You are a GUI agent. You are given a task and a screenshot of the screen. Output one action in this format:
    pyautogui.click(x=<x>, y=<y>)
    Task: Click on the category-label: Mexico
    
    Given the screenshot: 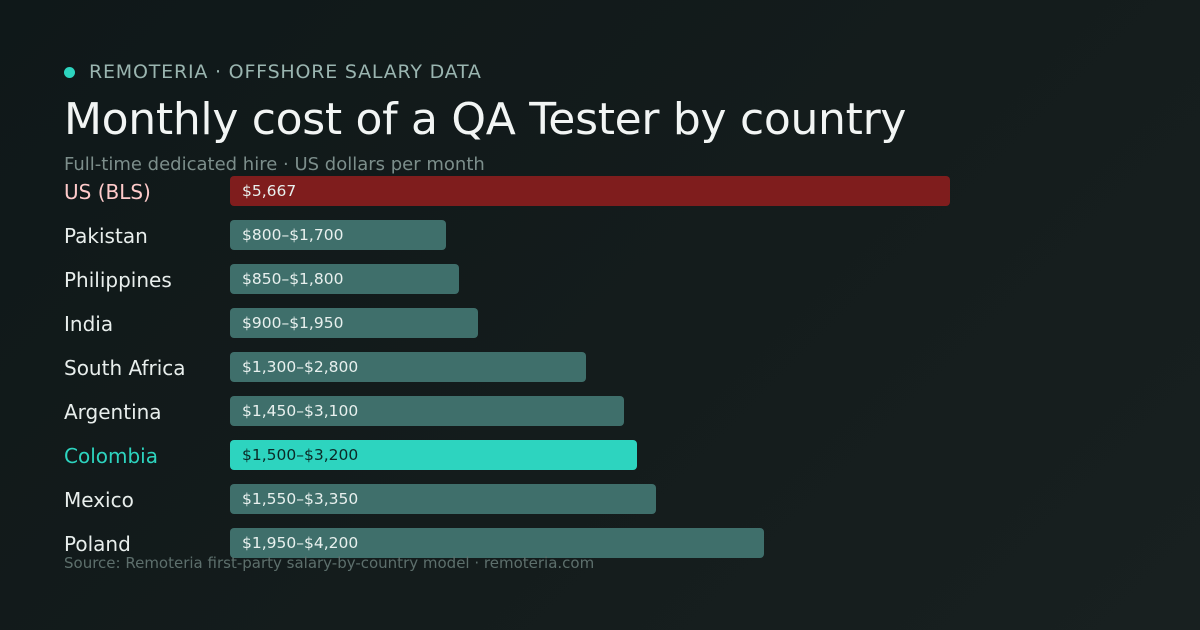 What is the action you would take?
    pyautogui.click(x=99, y=500)
    